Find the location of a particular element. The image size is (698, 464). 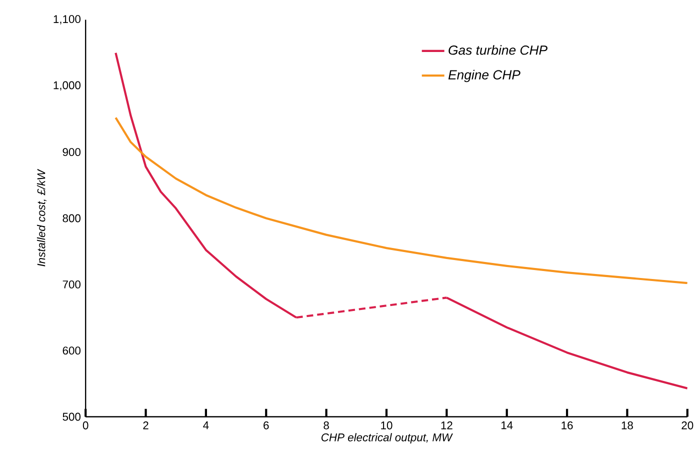

y-tick-label: 600 is located at coordinates (71, 350).